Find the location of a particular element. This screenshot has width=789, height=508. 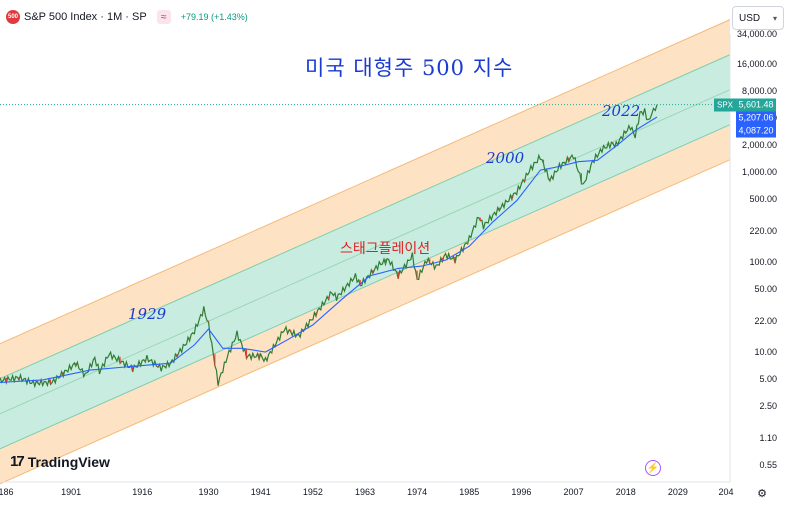

x-tick-label: 186 is located at coordinates (7, 492).